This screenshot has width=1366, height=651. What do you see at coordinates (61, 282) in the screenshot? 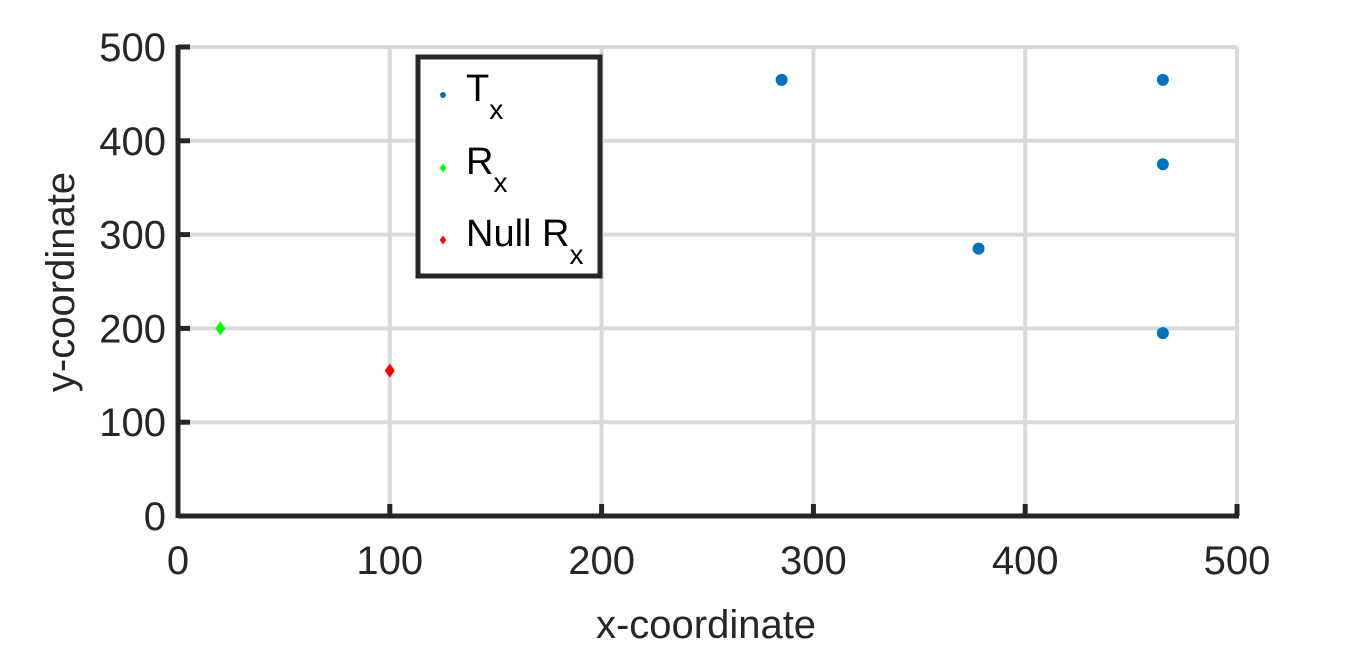
I see `y-axis-title: y-coordinate` at bounding box center [61, 282].